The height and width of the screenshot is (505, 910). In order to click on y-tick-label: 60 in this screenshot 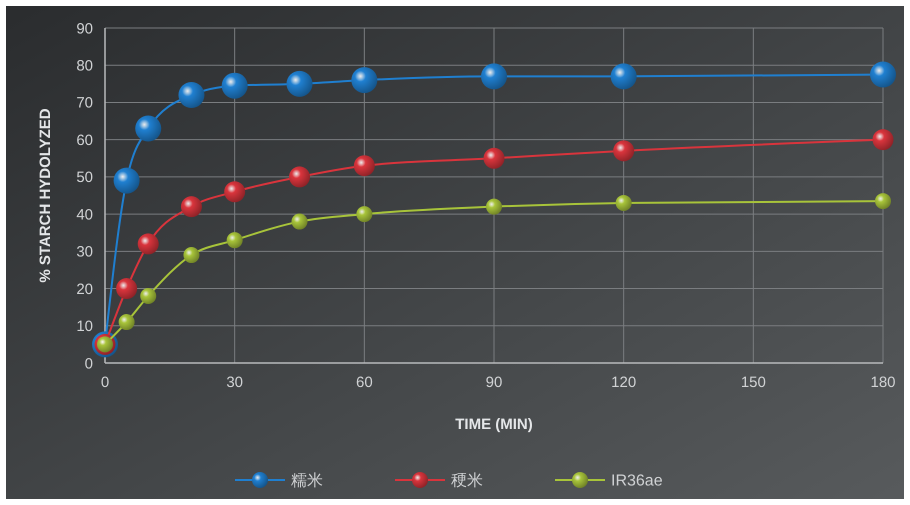, I will do `click(84, 140)`.